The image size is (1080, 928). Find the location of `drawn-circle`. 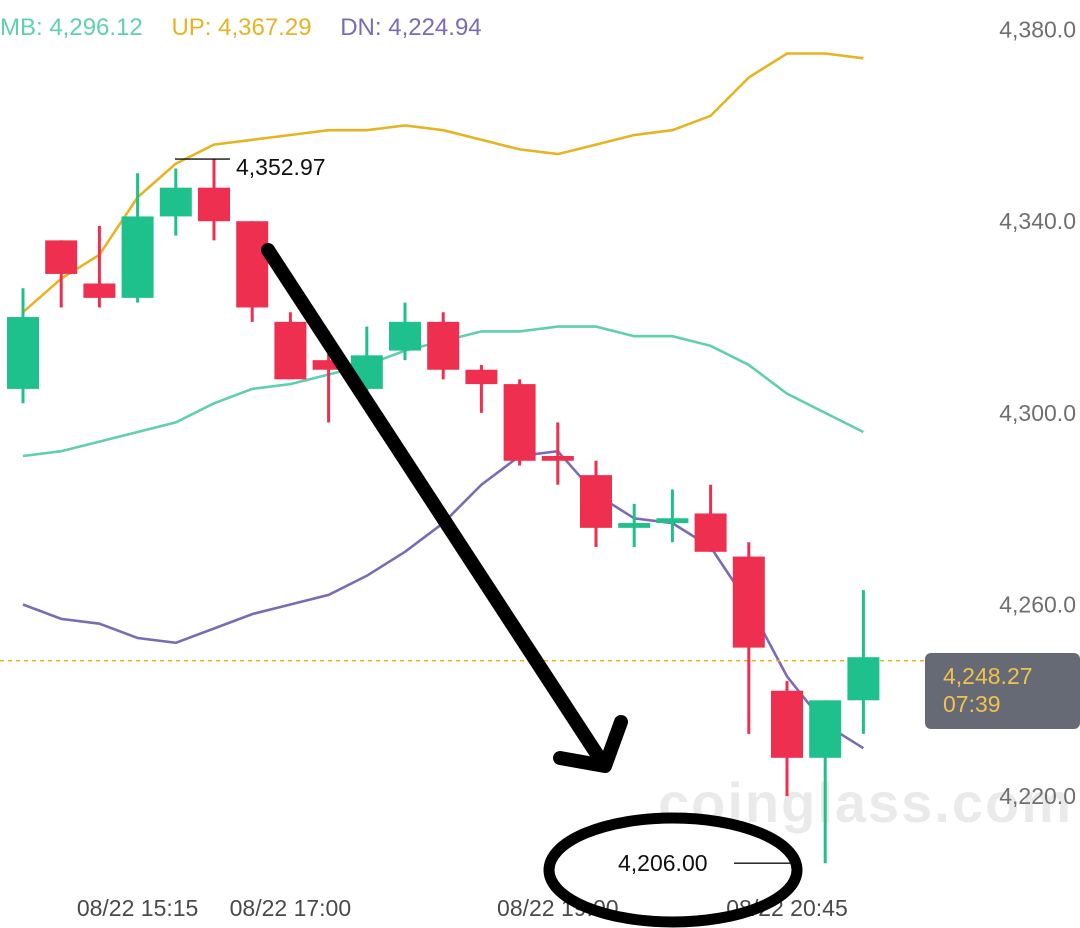

drawn-circle is located at coordinates (673, 870).